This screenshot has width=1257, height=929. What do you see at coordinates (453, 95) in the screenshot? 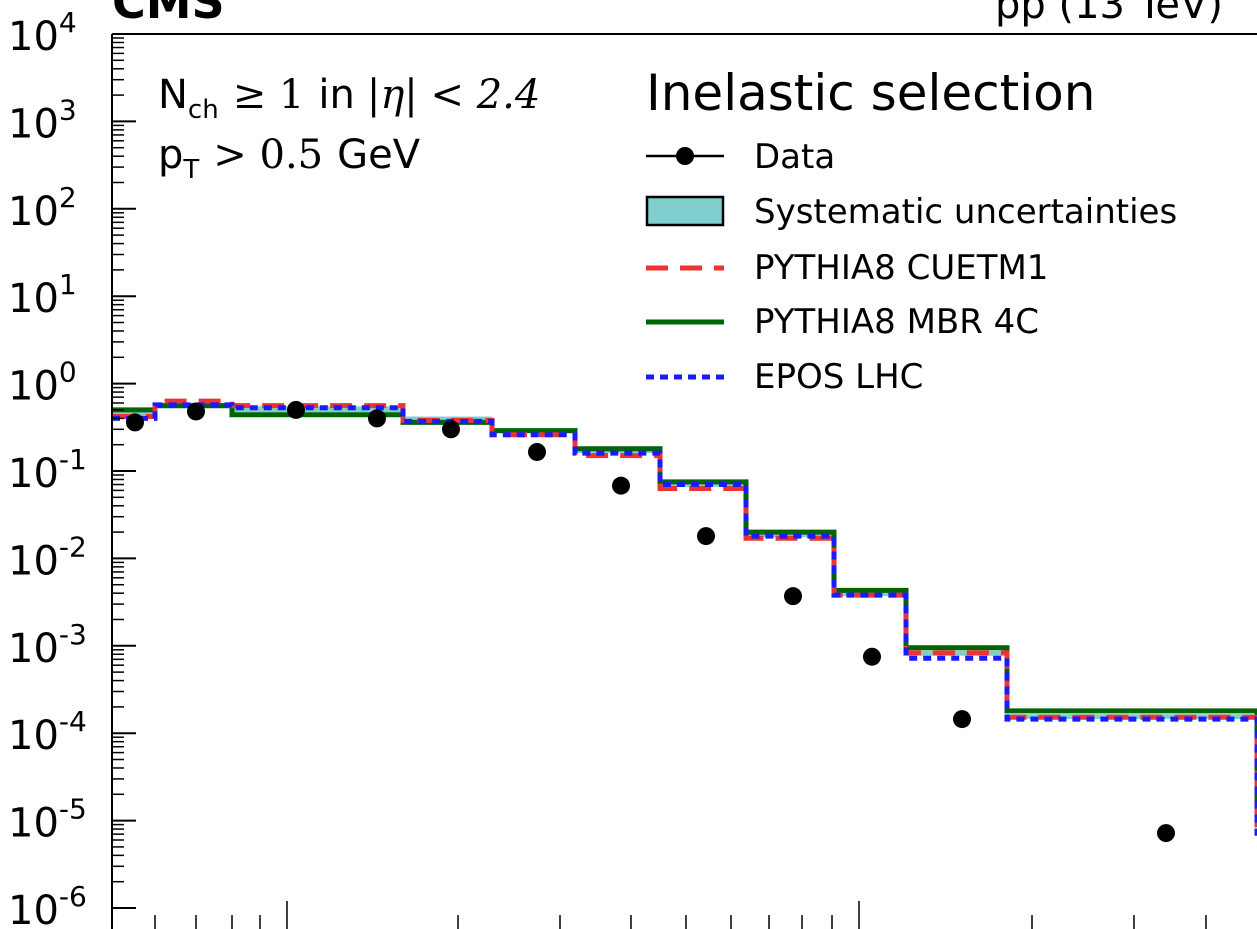
I see `cut1-range: |η| < 2.4` at bounding box center [453, 95].